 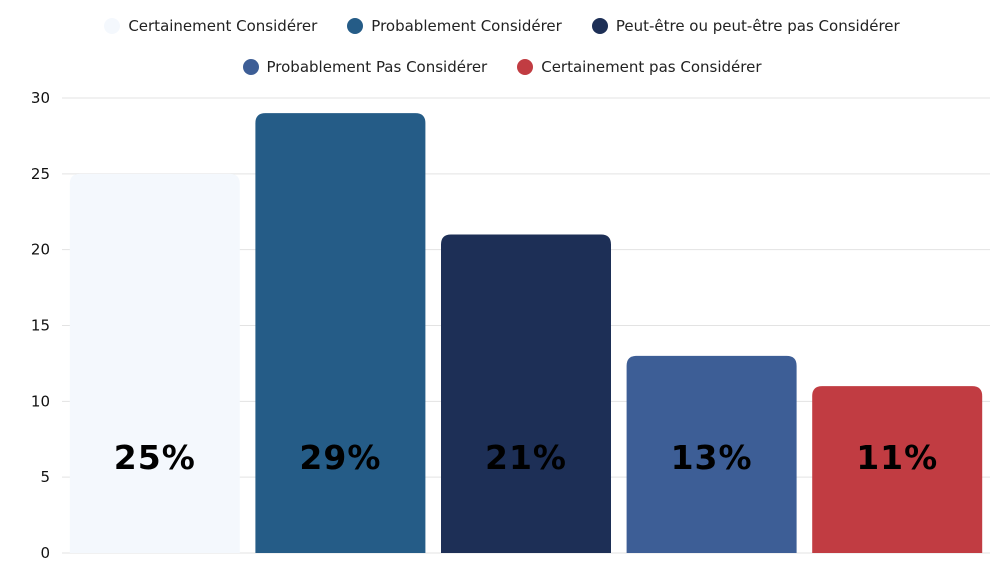 I want to click on y-tick-label-3: 15, so click(x=40, y=326).